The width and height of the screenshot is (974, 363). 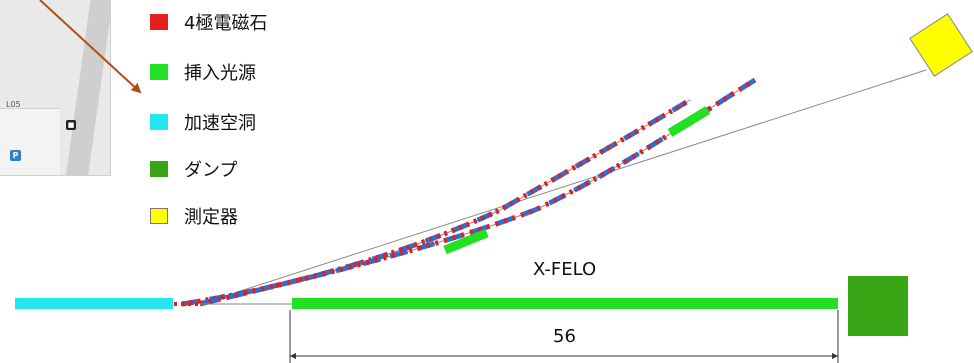 I want to click on dimension-arrow-right, so click(x=835, y=356).